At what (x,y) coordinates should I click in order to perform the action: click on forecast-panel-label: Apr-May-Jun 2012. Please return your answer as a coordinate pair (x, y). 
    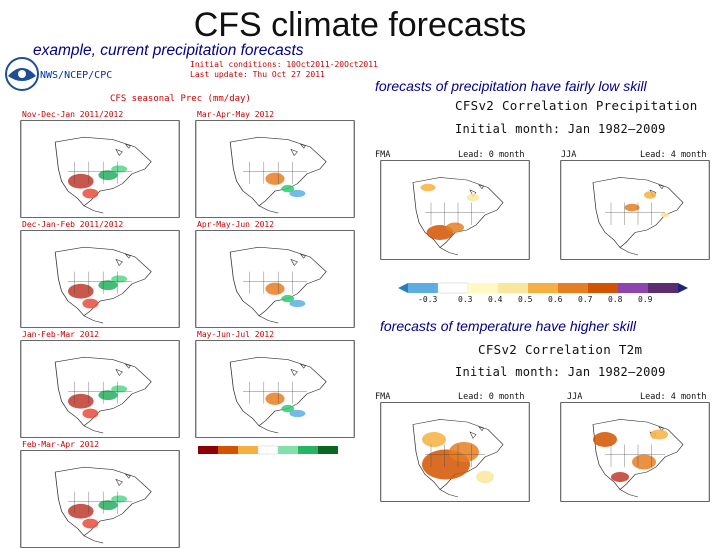
    Looking at the image, I should click on (236, 224).